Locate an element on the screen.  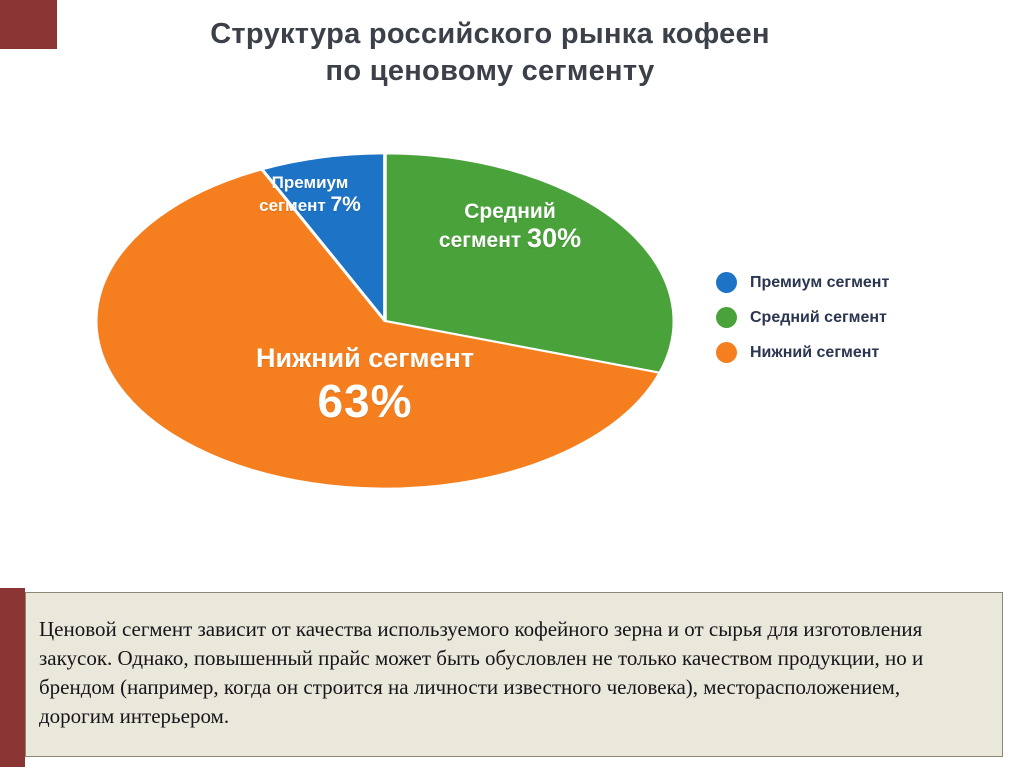
legend-item-premium: Премиум сегмент is located at coordinates (802, 282).